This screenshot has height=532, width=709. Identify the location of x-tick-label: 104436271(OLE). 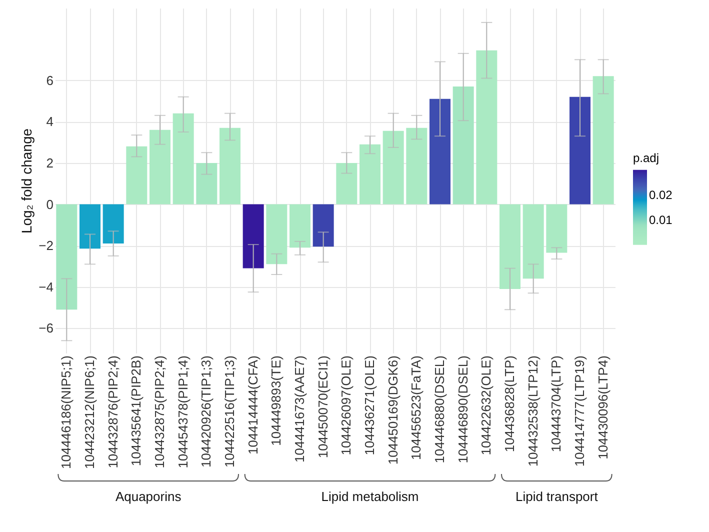
(369, 406).